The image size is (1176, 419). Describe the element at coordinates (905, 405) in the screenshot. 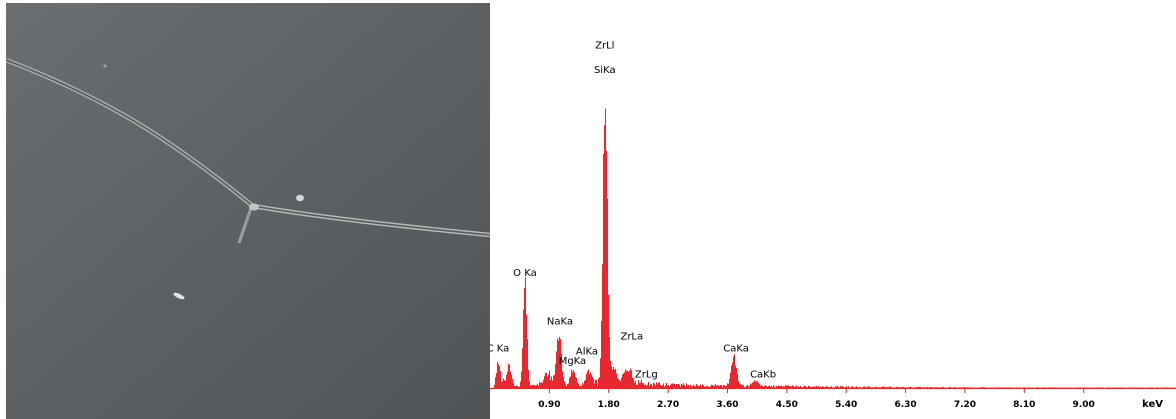

I see `x-tick-label: 6.30` at that location.